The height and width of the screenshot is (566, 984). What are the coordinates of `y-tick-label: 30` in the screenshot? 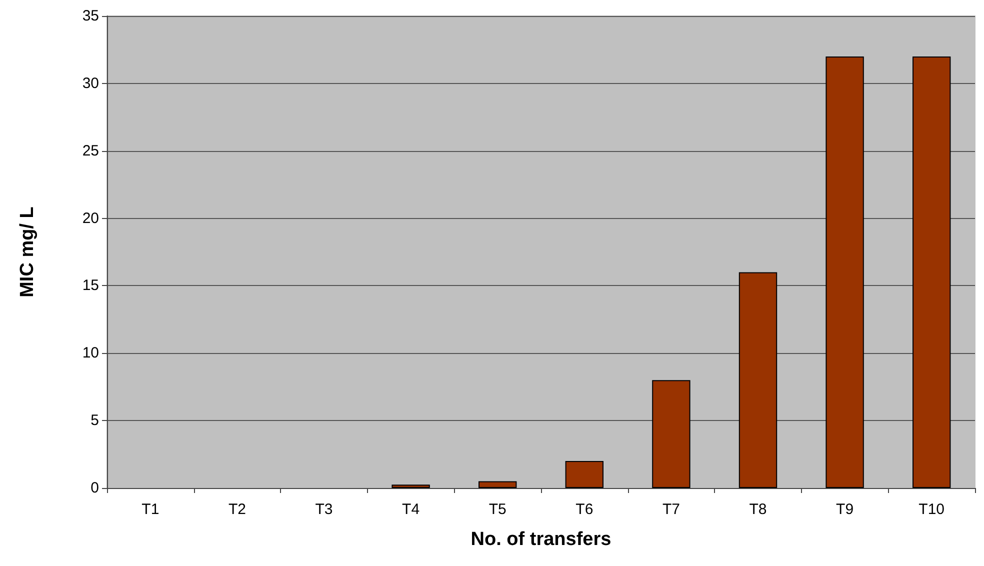 It's located at (90, 83).